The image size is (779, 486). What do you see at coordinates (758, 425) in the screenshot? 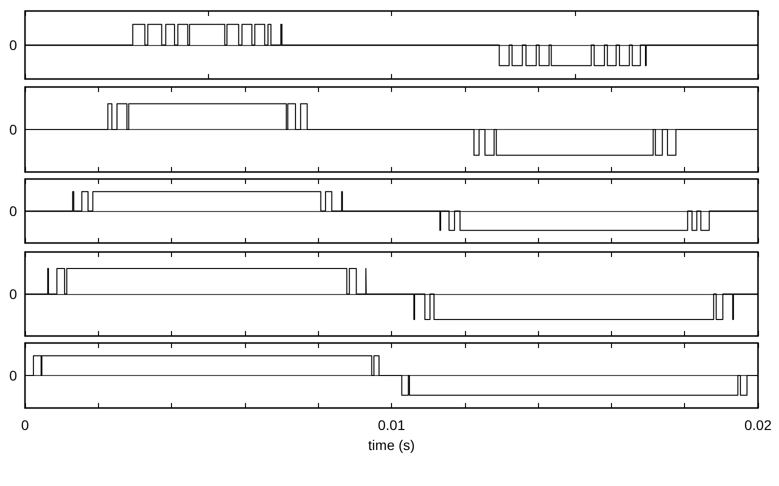
I see `x-tick-label: 0.02` at bounding box center [758, 425].